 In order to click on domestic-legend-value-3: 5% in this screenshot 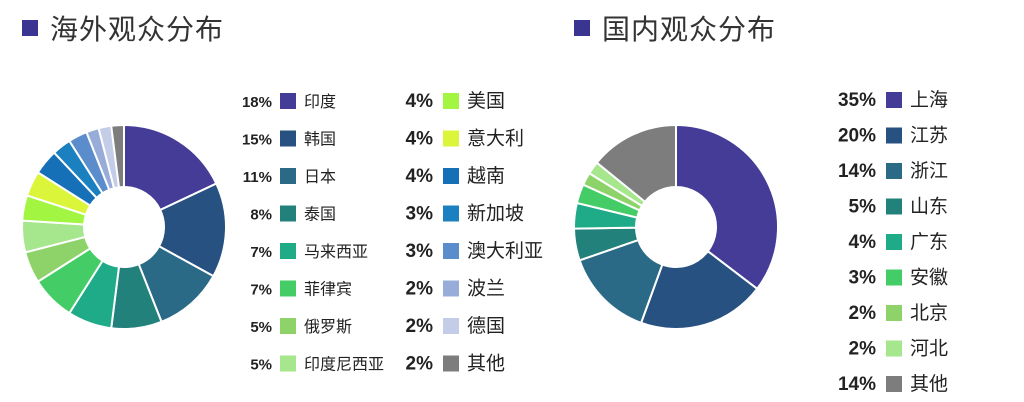, I will do `click(863, 207)`.